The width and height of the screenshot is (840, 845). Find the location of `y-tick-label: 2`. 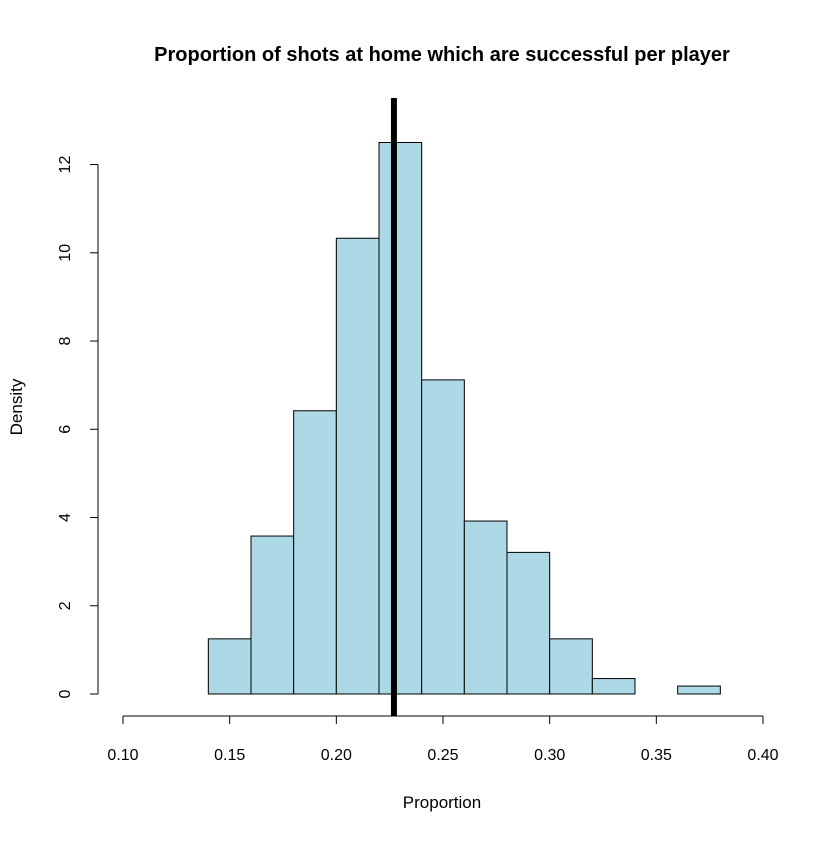

y-tick-label: 2 is located at coordinates (65, 605).